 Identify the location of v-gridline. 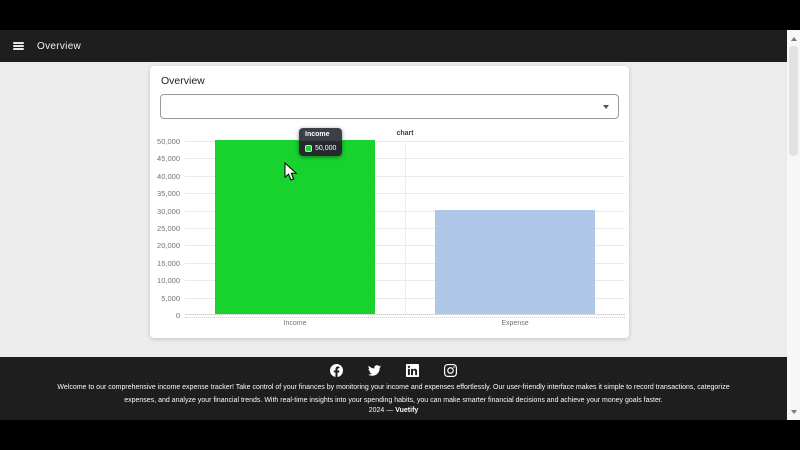
(405, 227).